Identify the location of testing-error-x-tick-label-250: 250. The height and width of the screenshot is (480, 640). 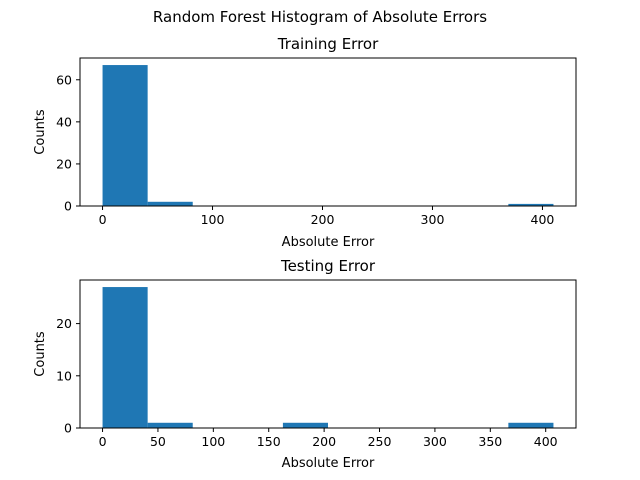
(380, 441).